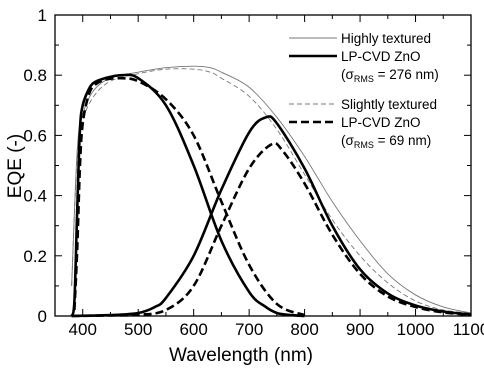  What do you see at coordinates (138, 329) in the screenshot?
I see `x-tick-label-500: 500` at bounding box center [138, 329].